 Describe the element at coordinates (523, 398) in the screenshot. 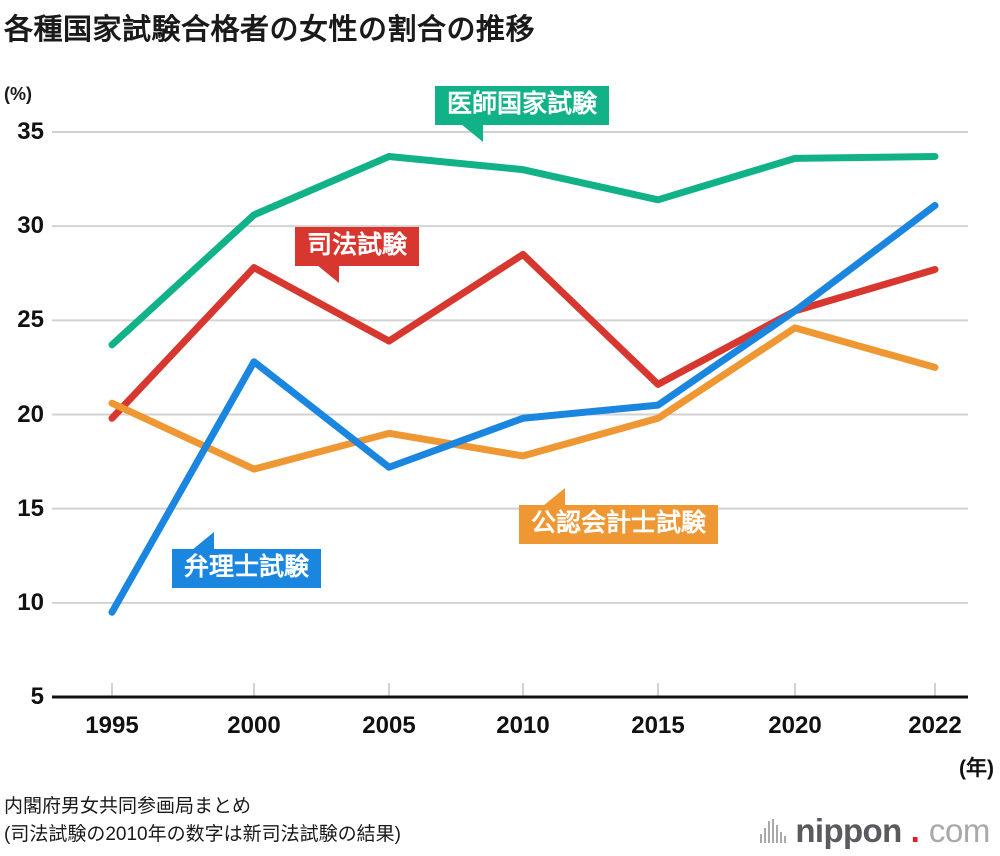

I see `series-line` at that location.